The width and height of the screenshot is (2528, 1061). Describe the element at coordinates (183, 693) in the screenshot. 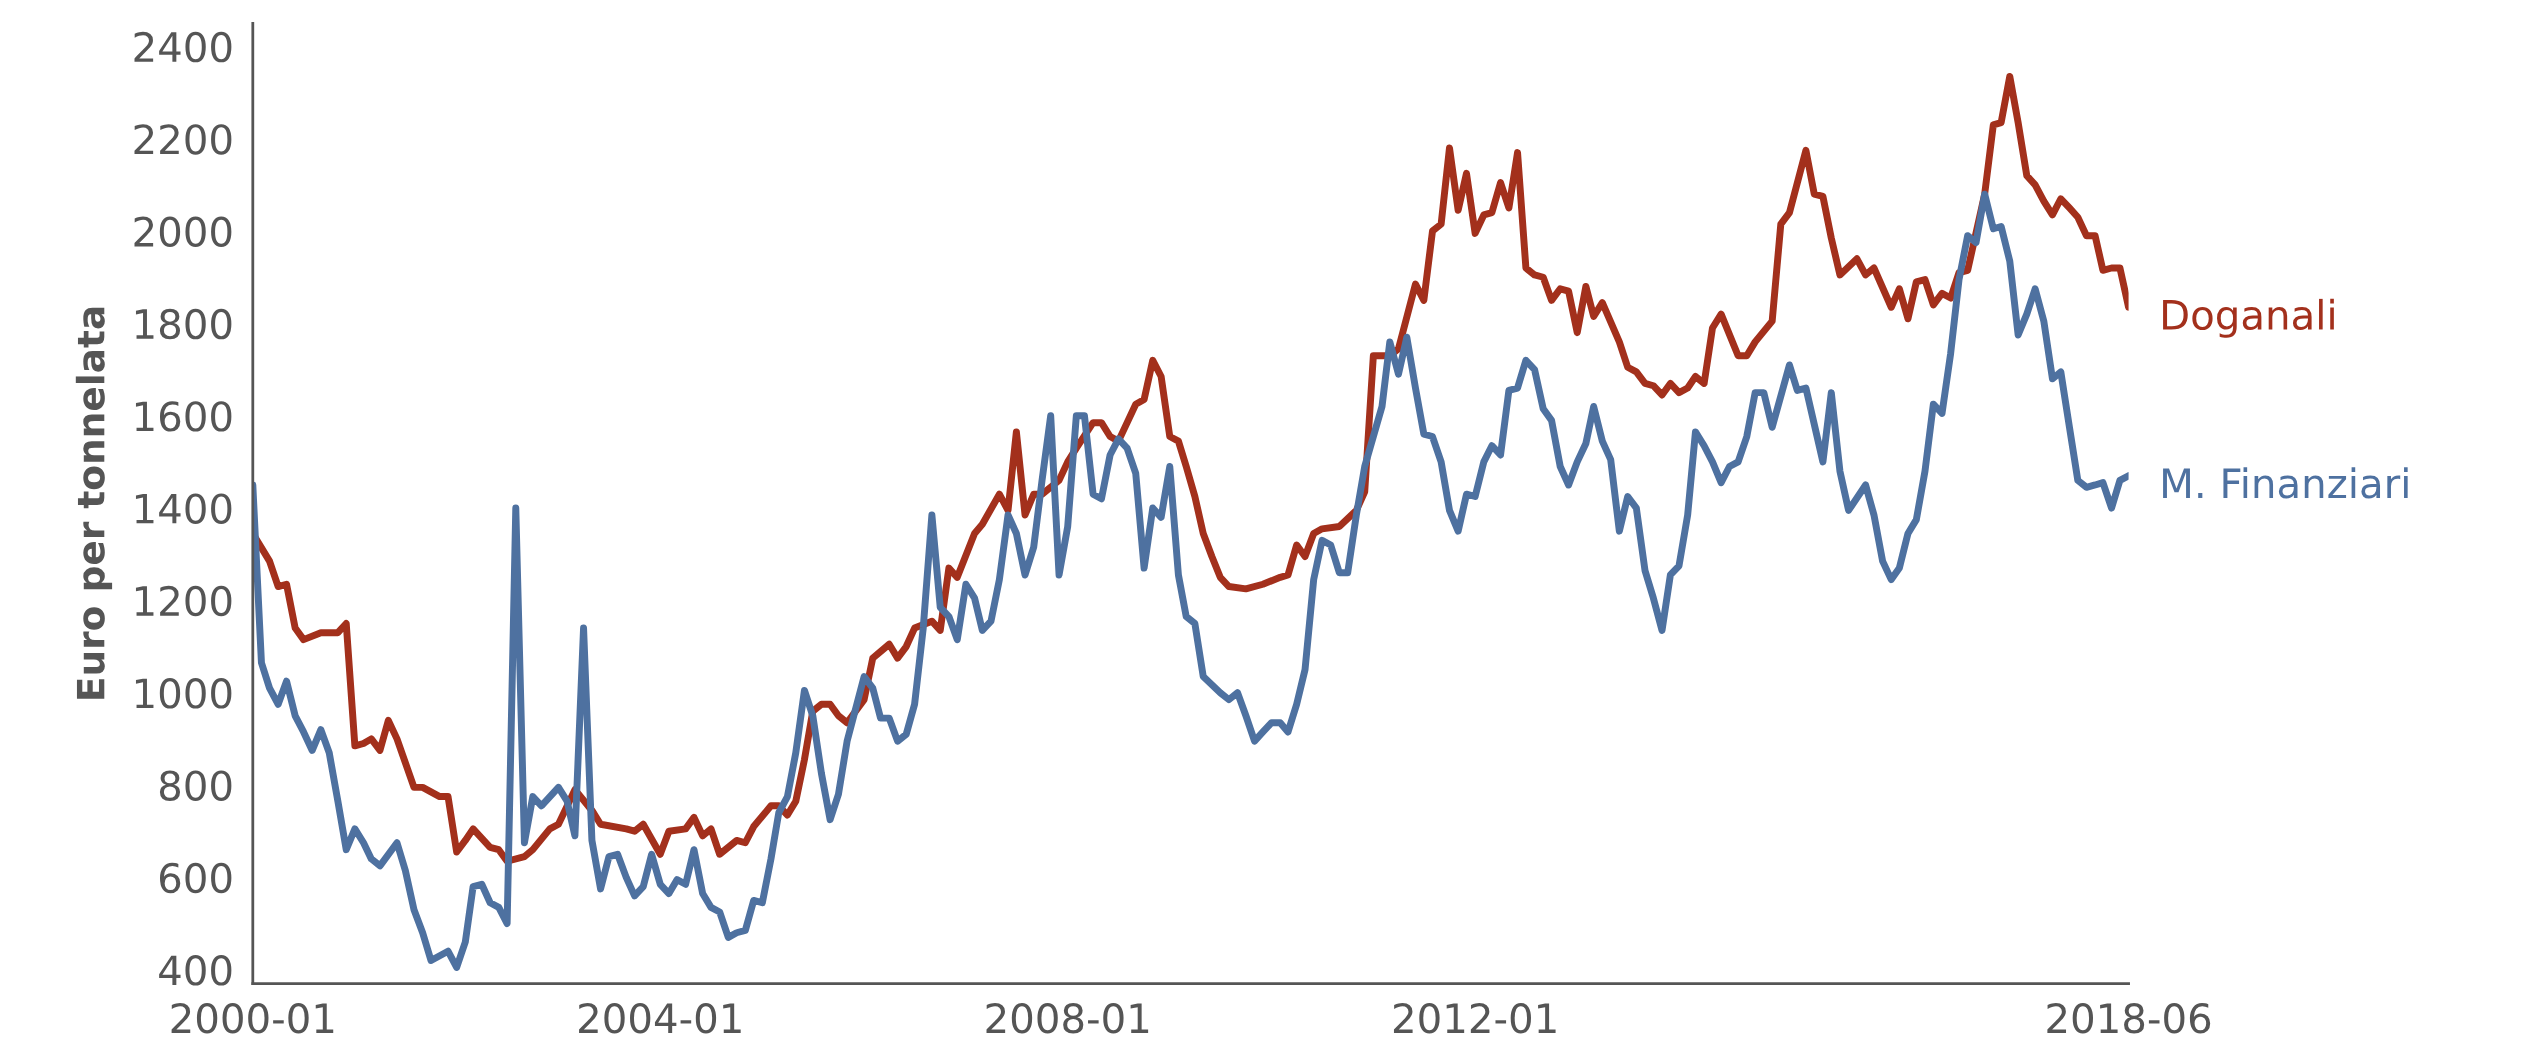

I see `y-tick-label: 1000` at that location.